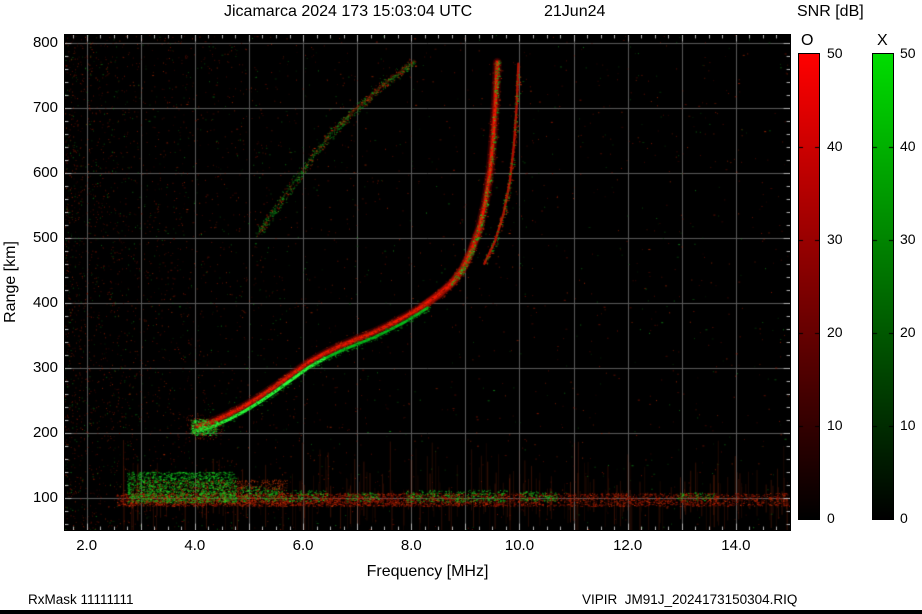  I want to click on page-title: Jicamarca 2024 173 15:03:04 UTC, so click(348, 11).